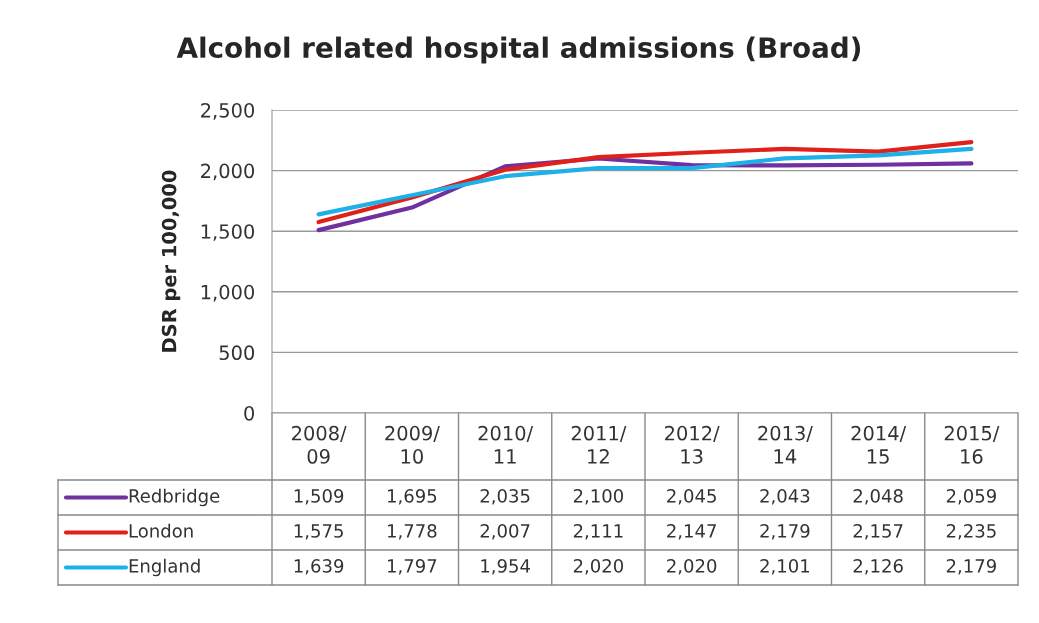 The image size is (1039, 623). I want to click on y-tick-label: 1,500, so click(228, 232).